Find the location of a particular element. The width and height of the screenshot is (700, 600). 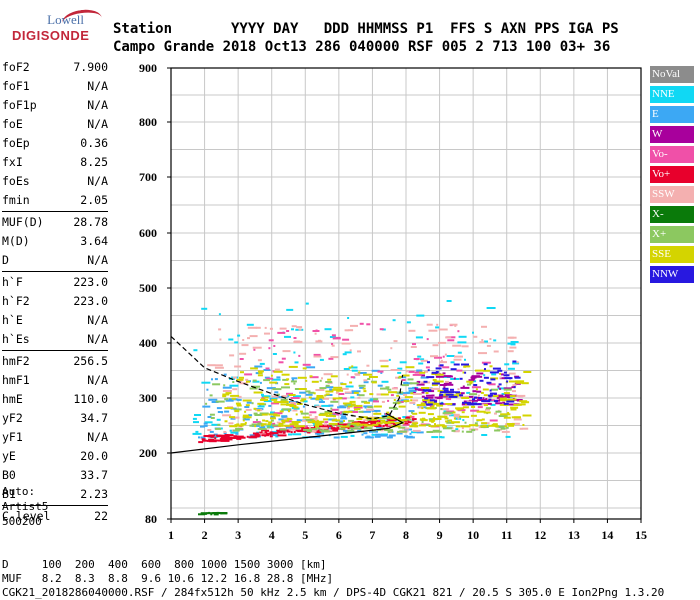

param-name: C-level is located at coordinates (26, 516).